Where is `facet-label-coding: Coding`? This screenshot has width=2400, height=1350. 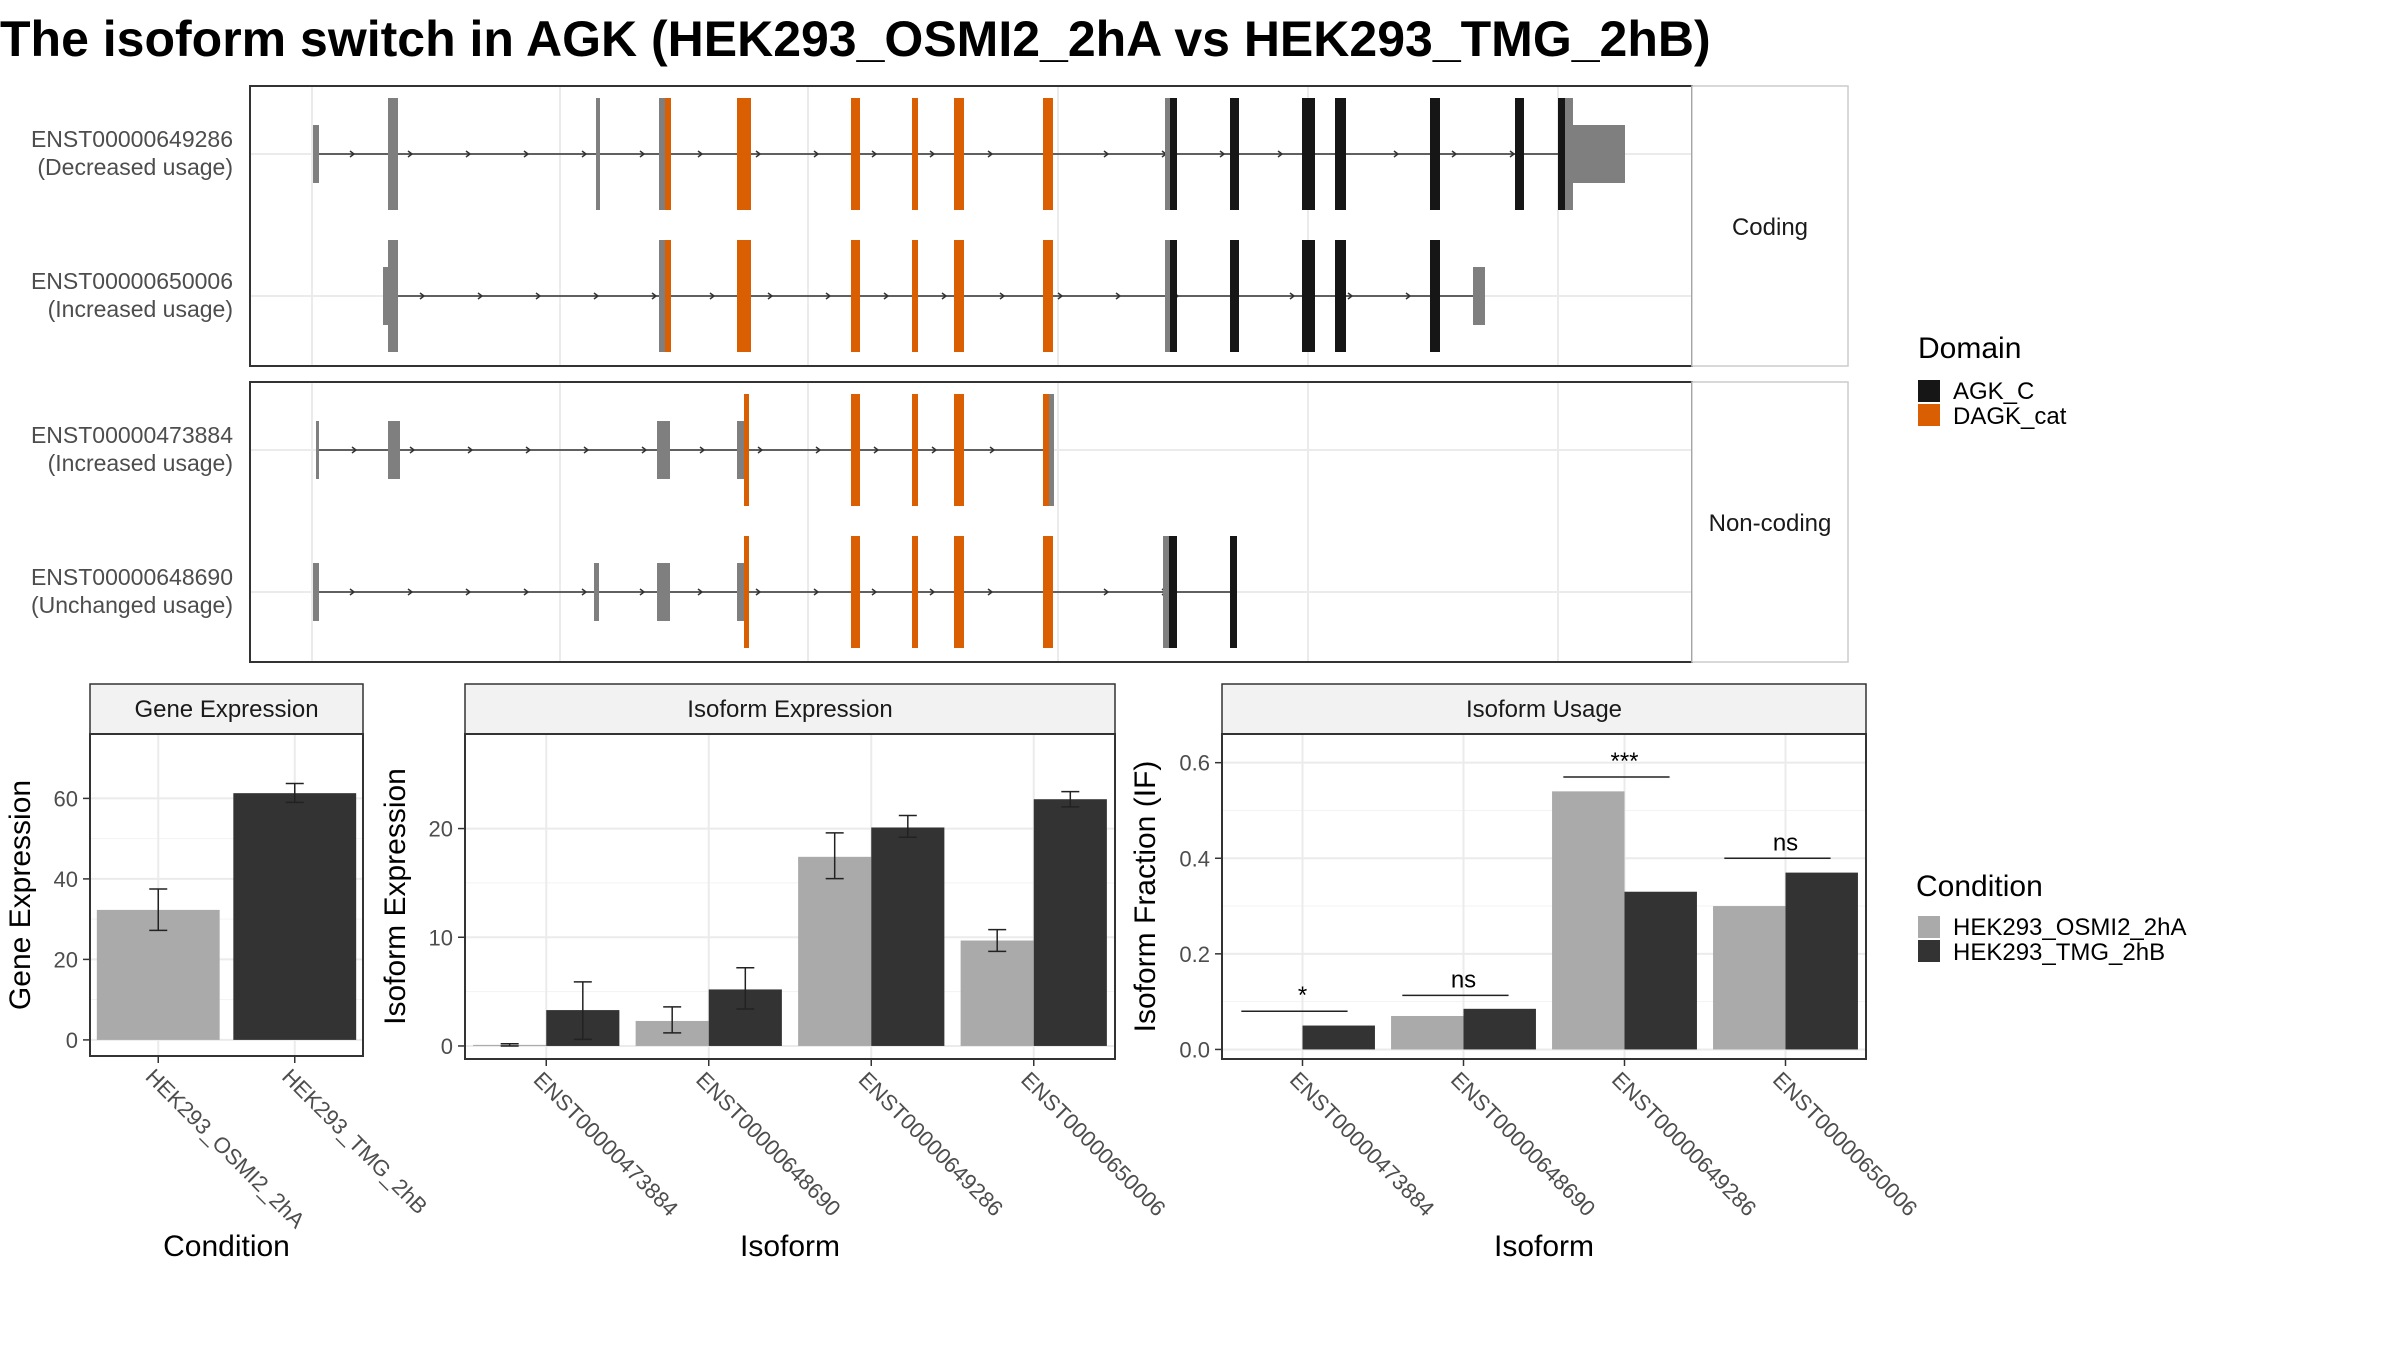
facet-label-coding: Coding is located at coordinates (1770, 227).